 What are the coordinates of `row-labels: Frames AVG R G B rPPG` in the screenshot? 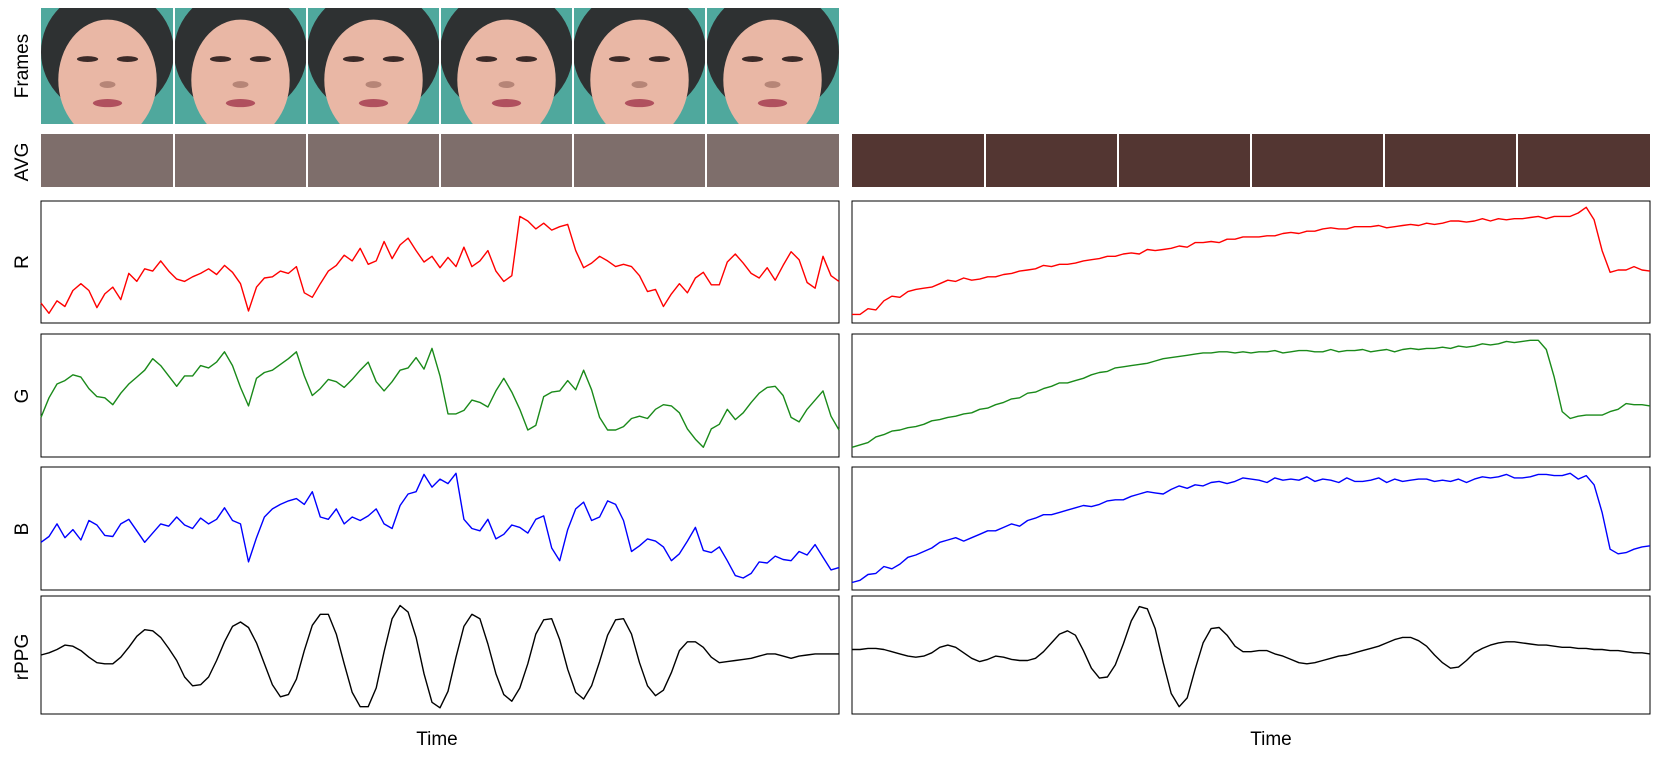 It's located at (22, 357).